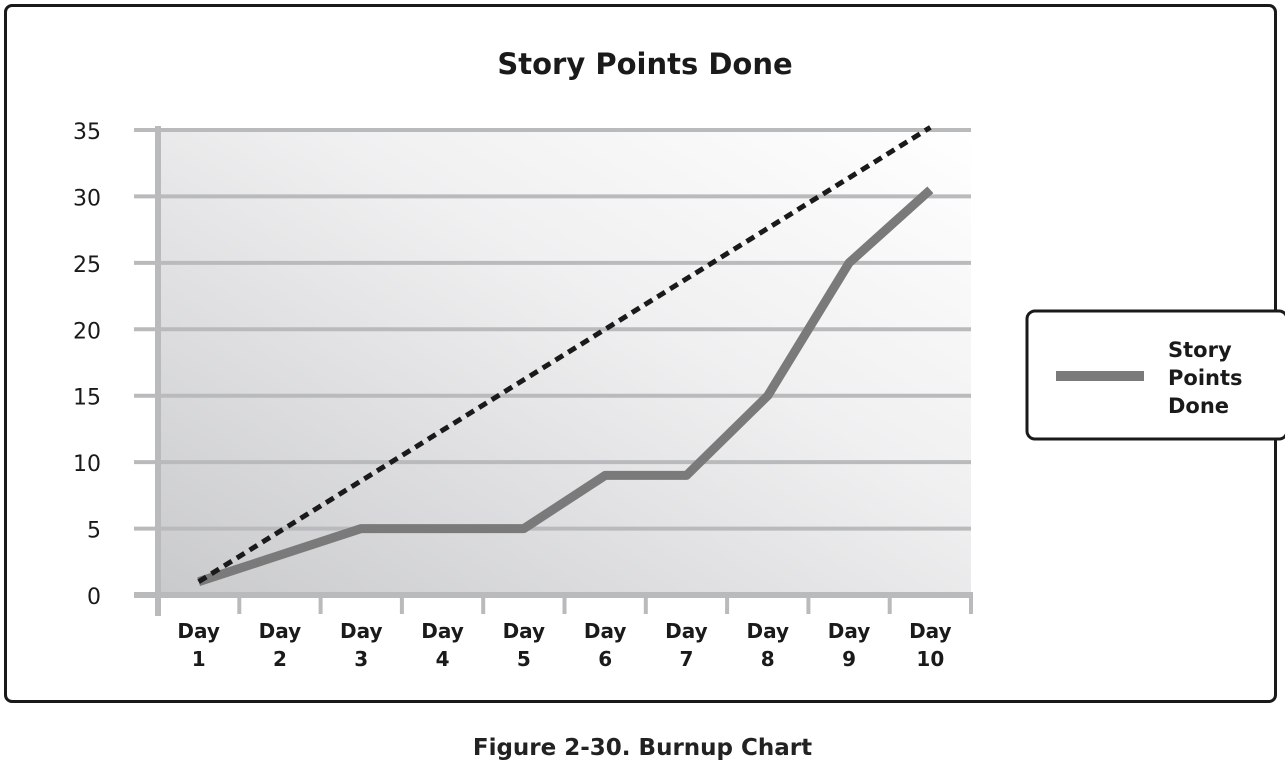 The width and height of the screenshot is (1285, 773). Describe the element at coordinates (94, 531) in the screenshot. I see `y-tick-label: 5` at that location.